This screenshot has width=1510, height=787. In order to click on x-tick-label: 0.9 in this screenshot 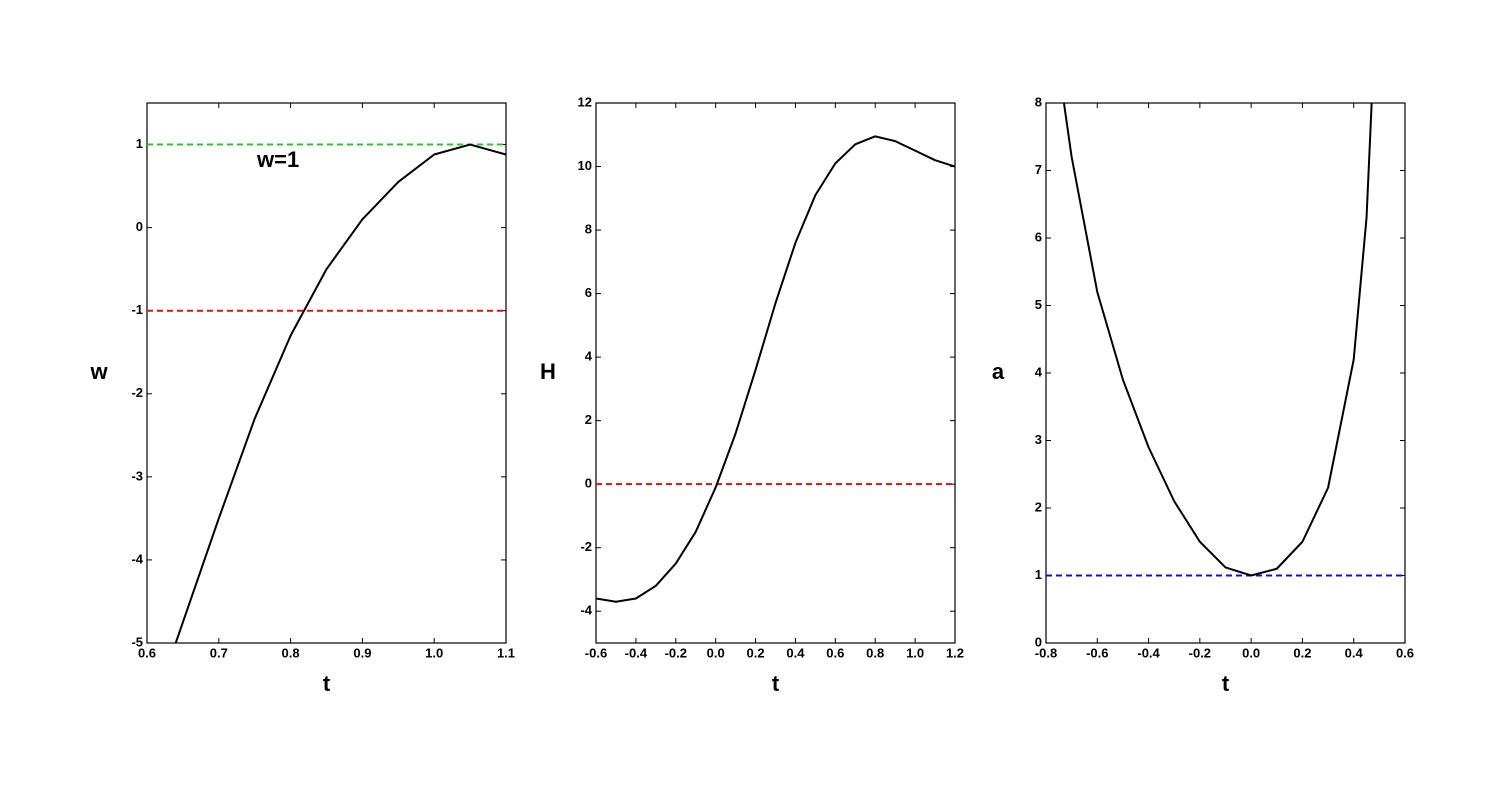, I will do `click(362, 652)`.